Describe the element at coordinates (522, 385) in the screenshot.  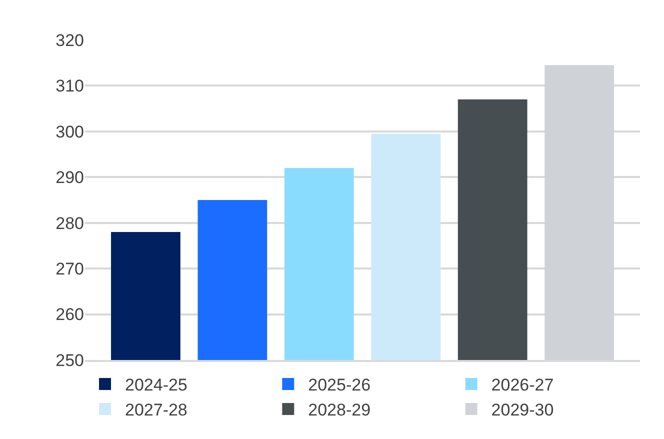
I see `legend-label: 2026-27` at that location.